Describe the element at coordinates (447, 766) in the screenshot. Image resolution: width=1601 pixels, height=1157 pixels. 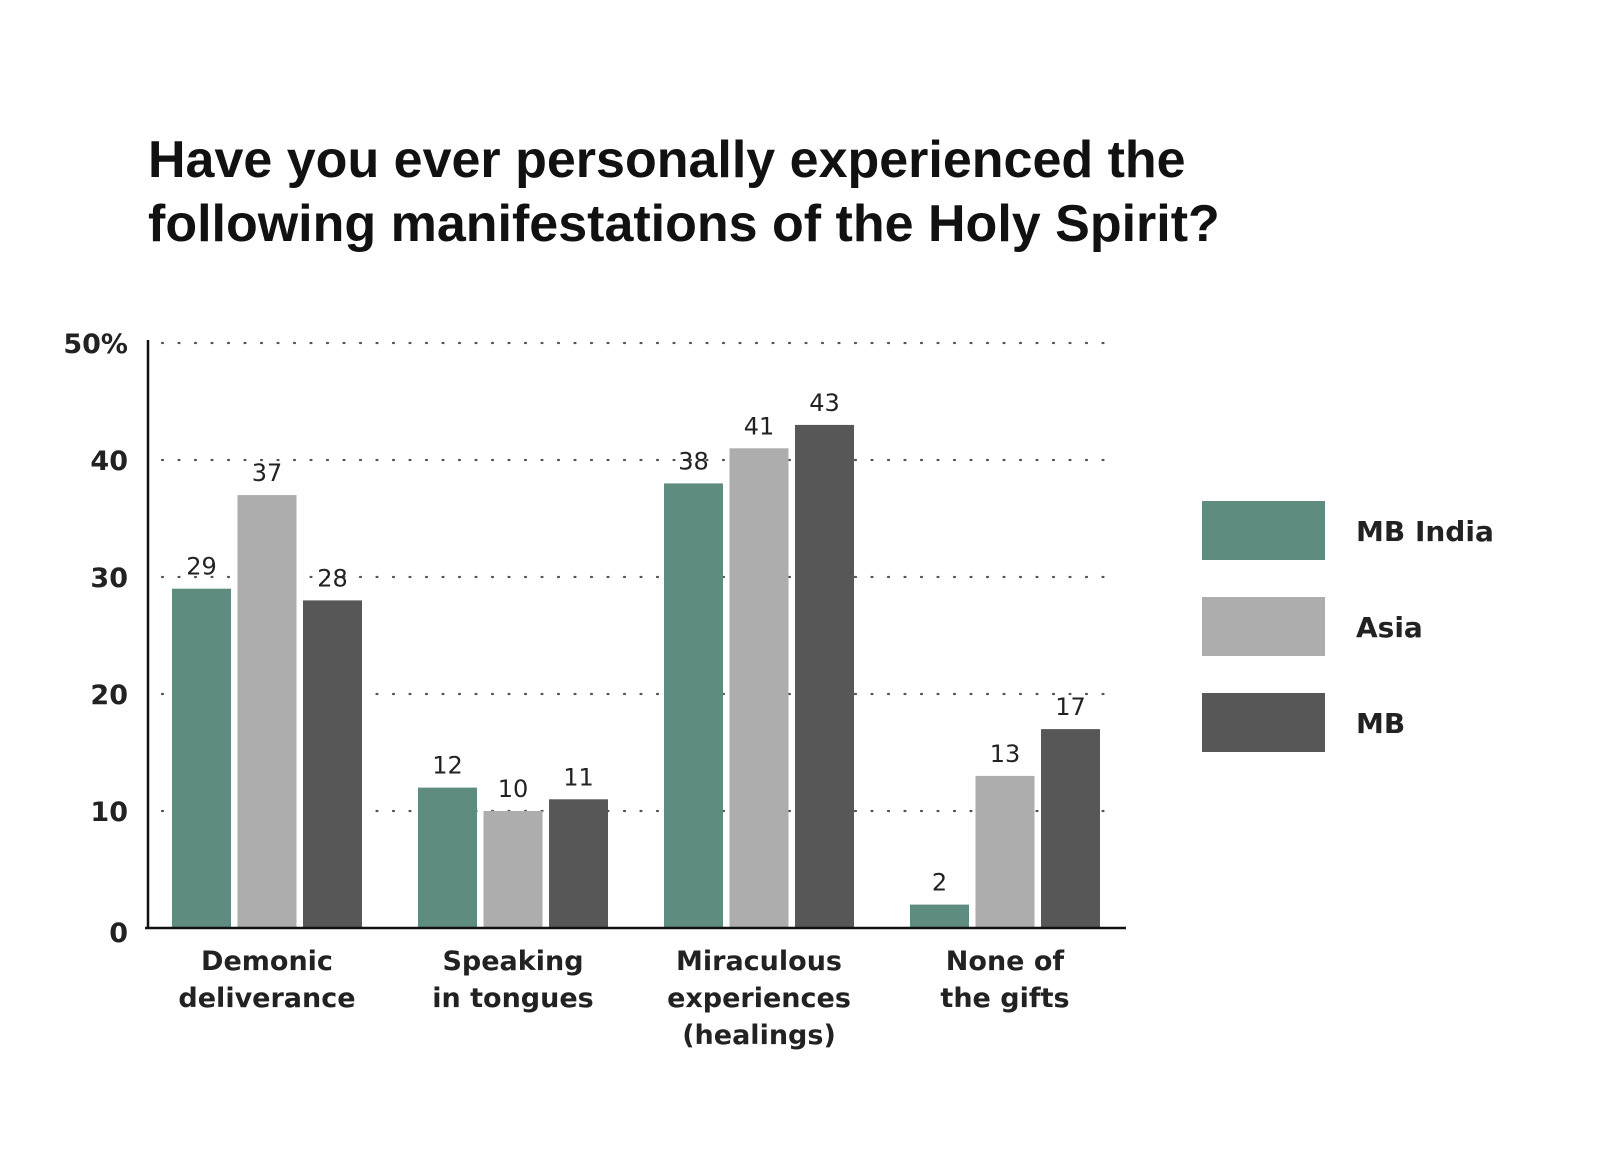
I see `data-label: 12` at that location.